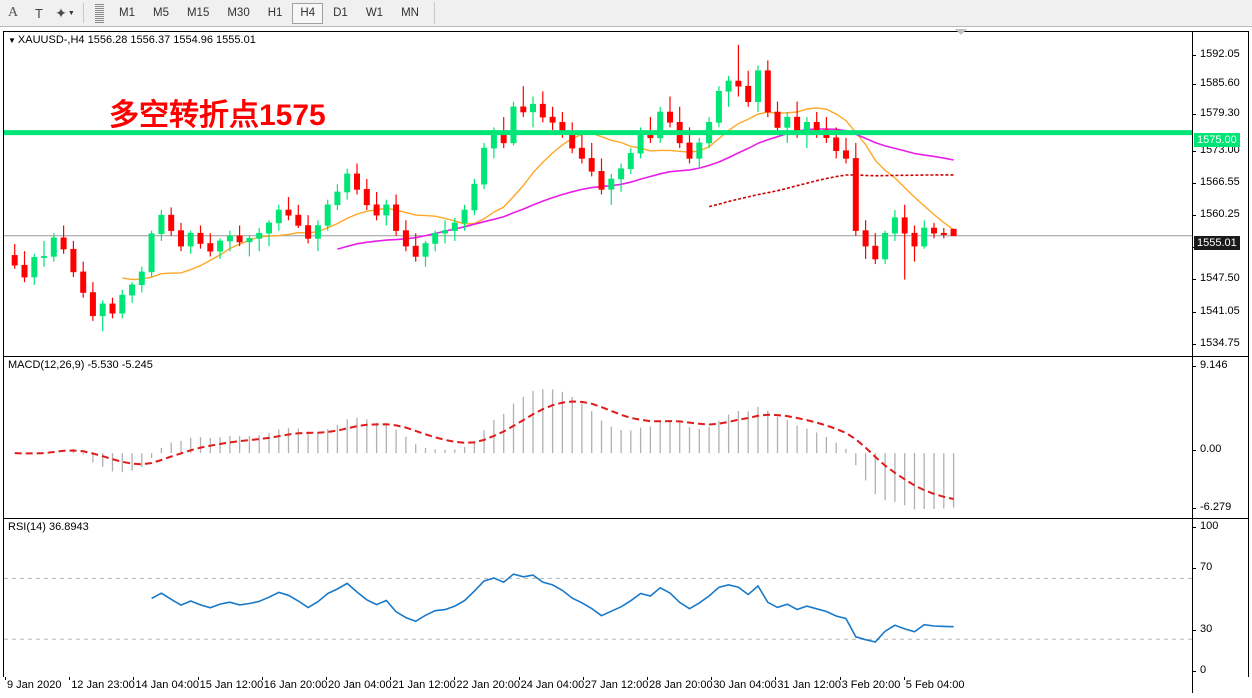  Describe the element at coordinates (410, 12) in the screenshot. I see `timeframe-mn: MN` at that location.